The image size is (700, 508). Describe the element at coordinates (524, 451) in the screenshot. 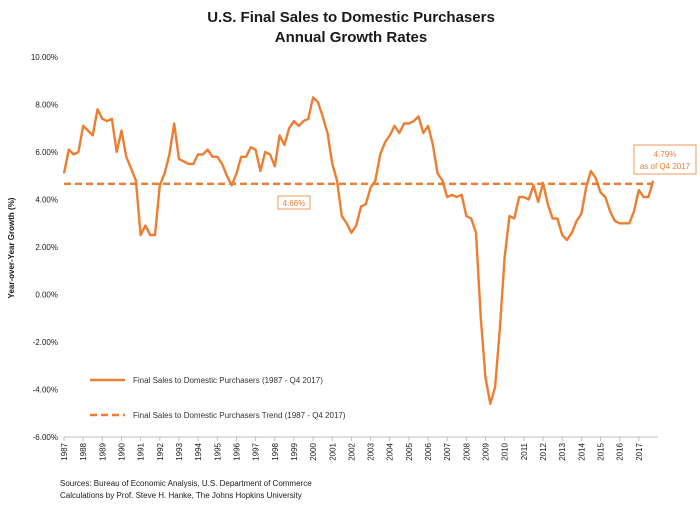

I see `x-tick-label: 2011` at that location.